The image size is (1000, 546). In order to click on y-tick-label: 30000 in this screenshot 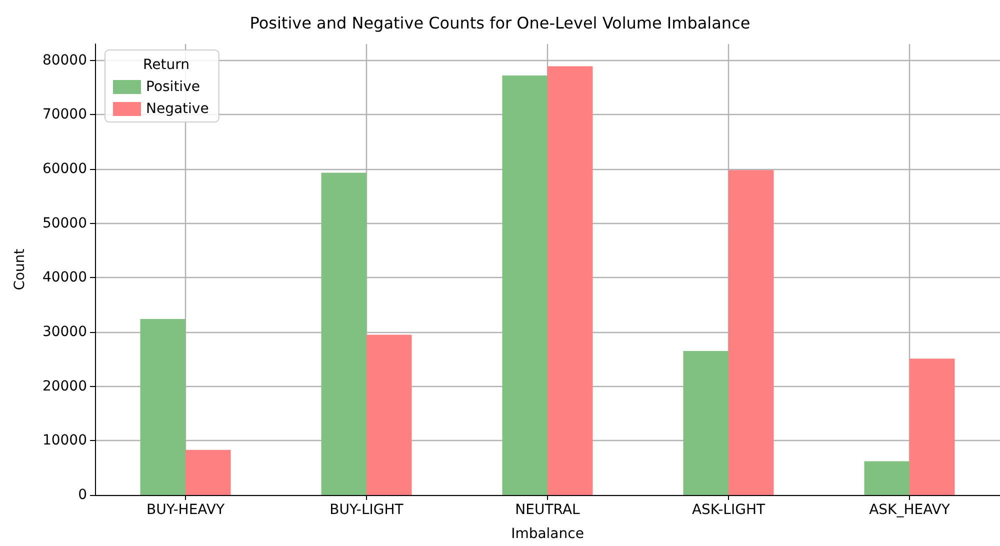, I will do `click(64, 332)`.